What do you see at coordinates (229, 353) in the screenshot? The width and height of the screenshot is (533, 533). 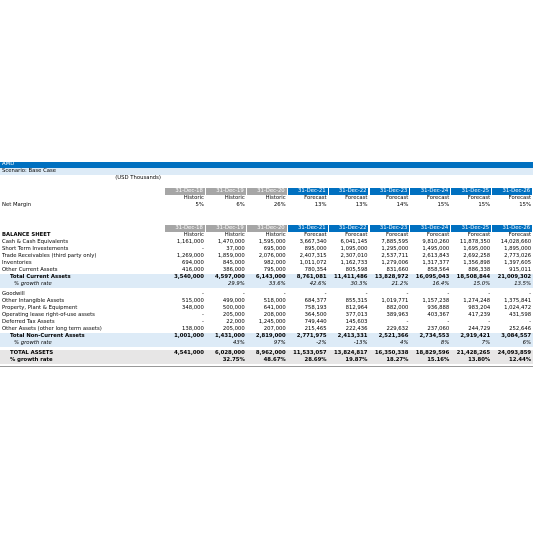 I see `value: 6,028,000` at bounding box center [229, 353].